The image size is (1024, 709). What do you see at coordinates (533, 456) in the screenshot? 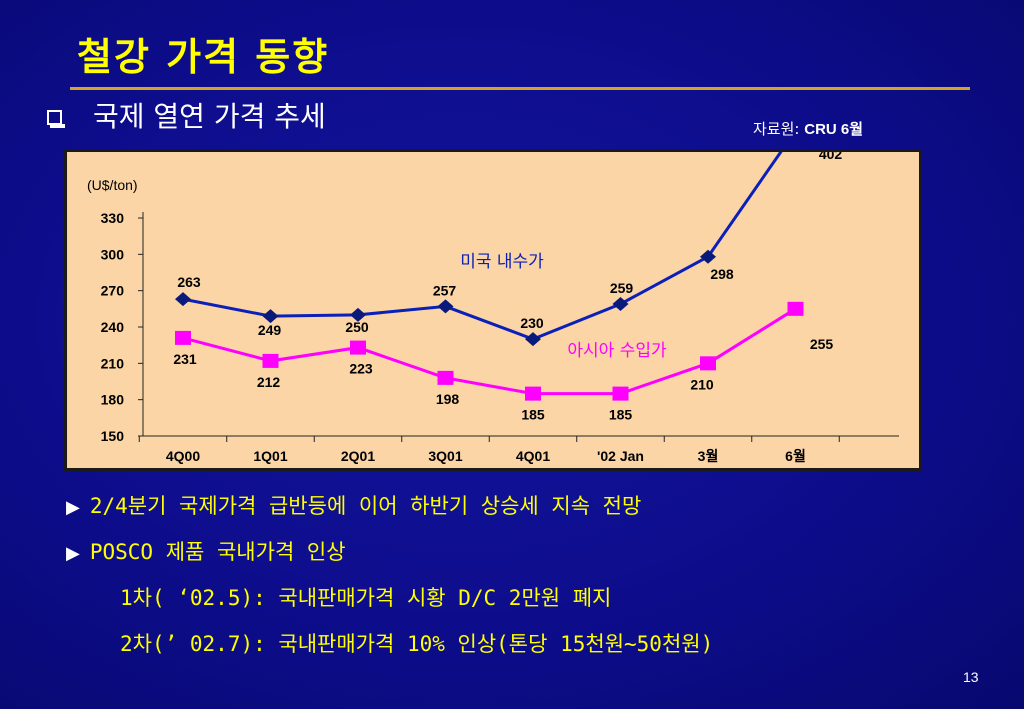
I see `x-tick-label: 4Q01` at bounding box center [533, 456].